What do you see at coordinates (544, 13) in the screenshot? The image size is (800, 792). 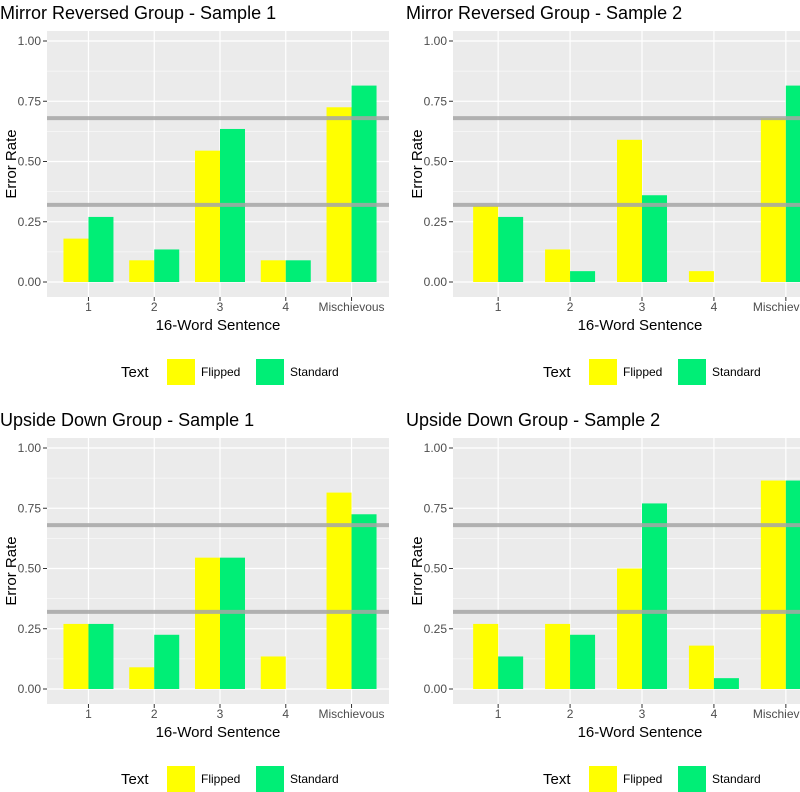 I see `panel-title: Mirror Reversed Group - Sample 2` at bounding box center [544, 13].